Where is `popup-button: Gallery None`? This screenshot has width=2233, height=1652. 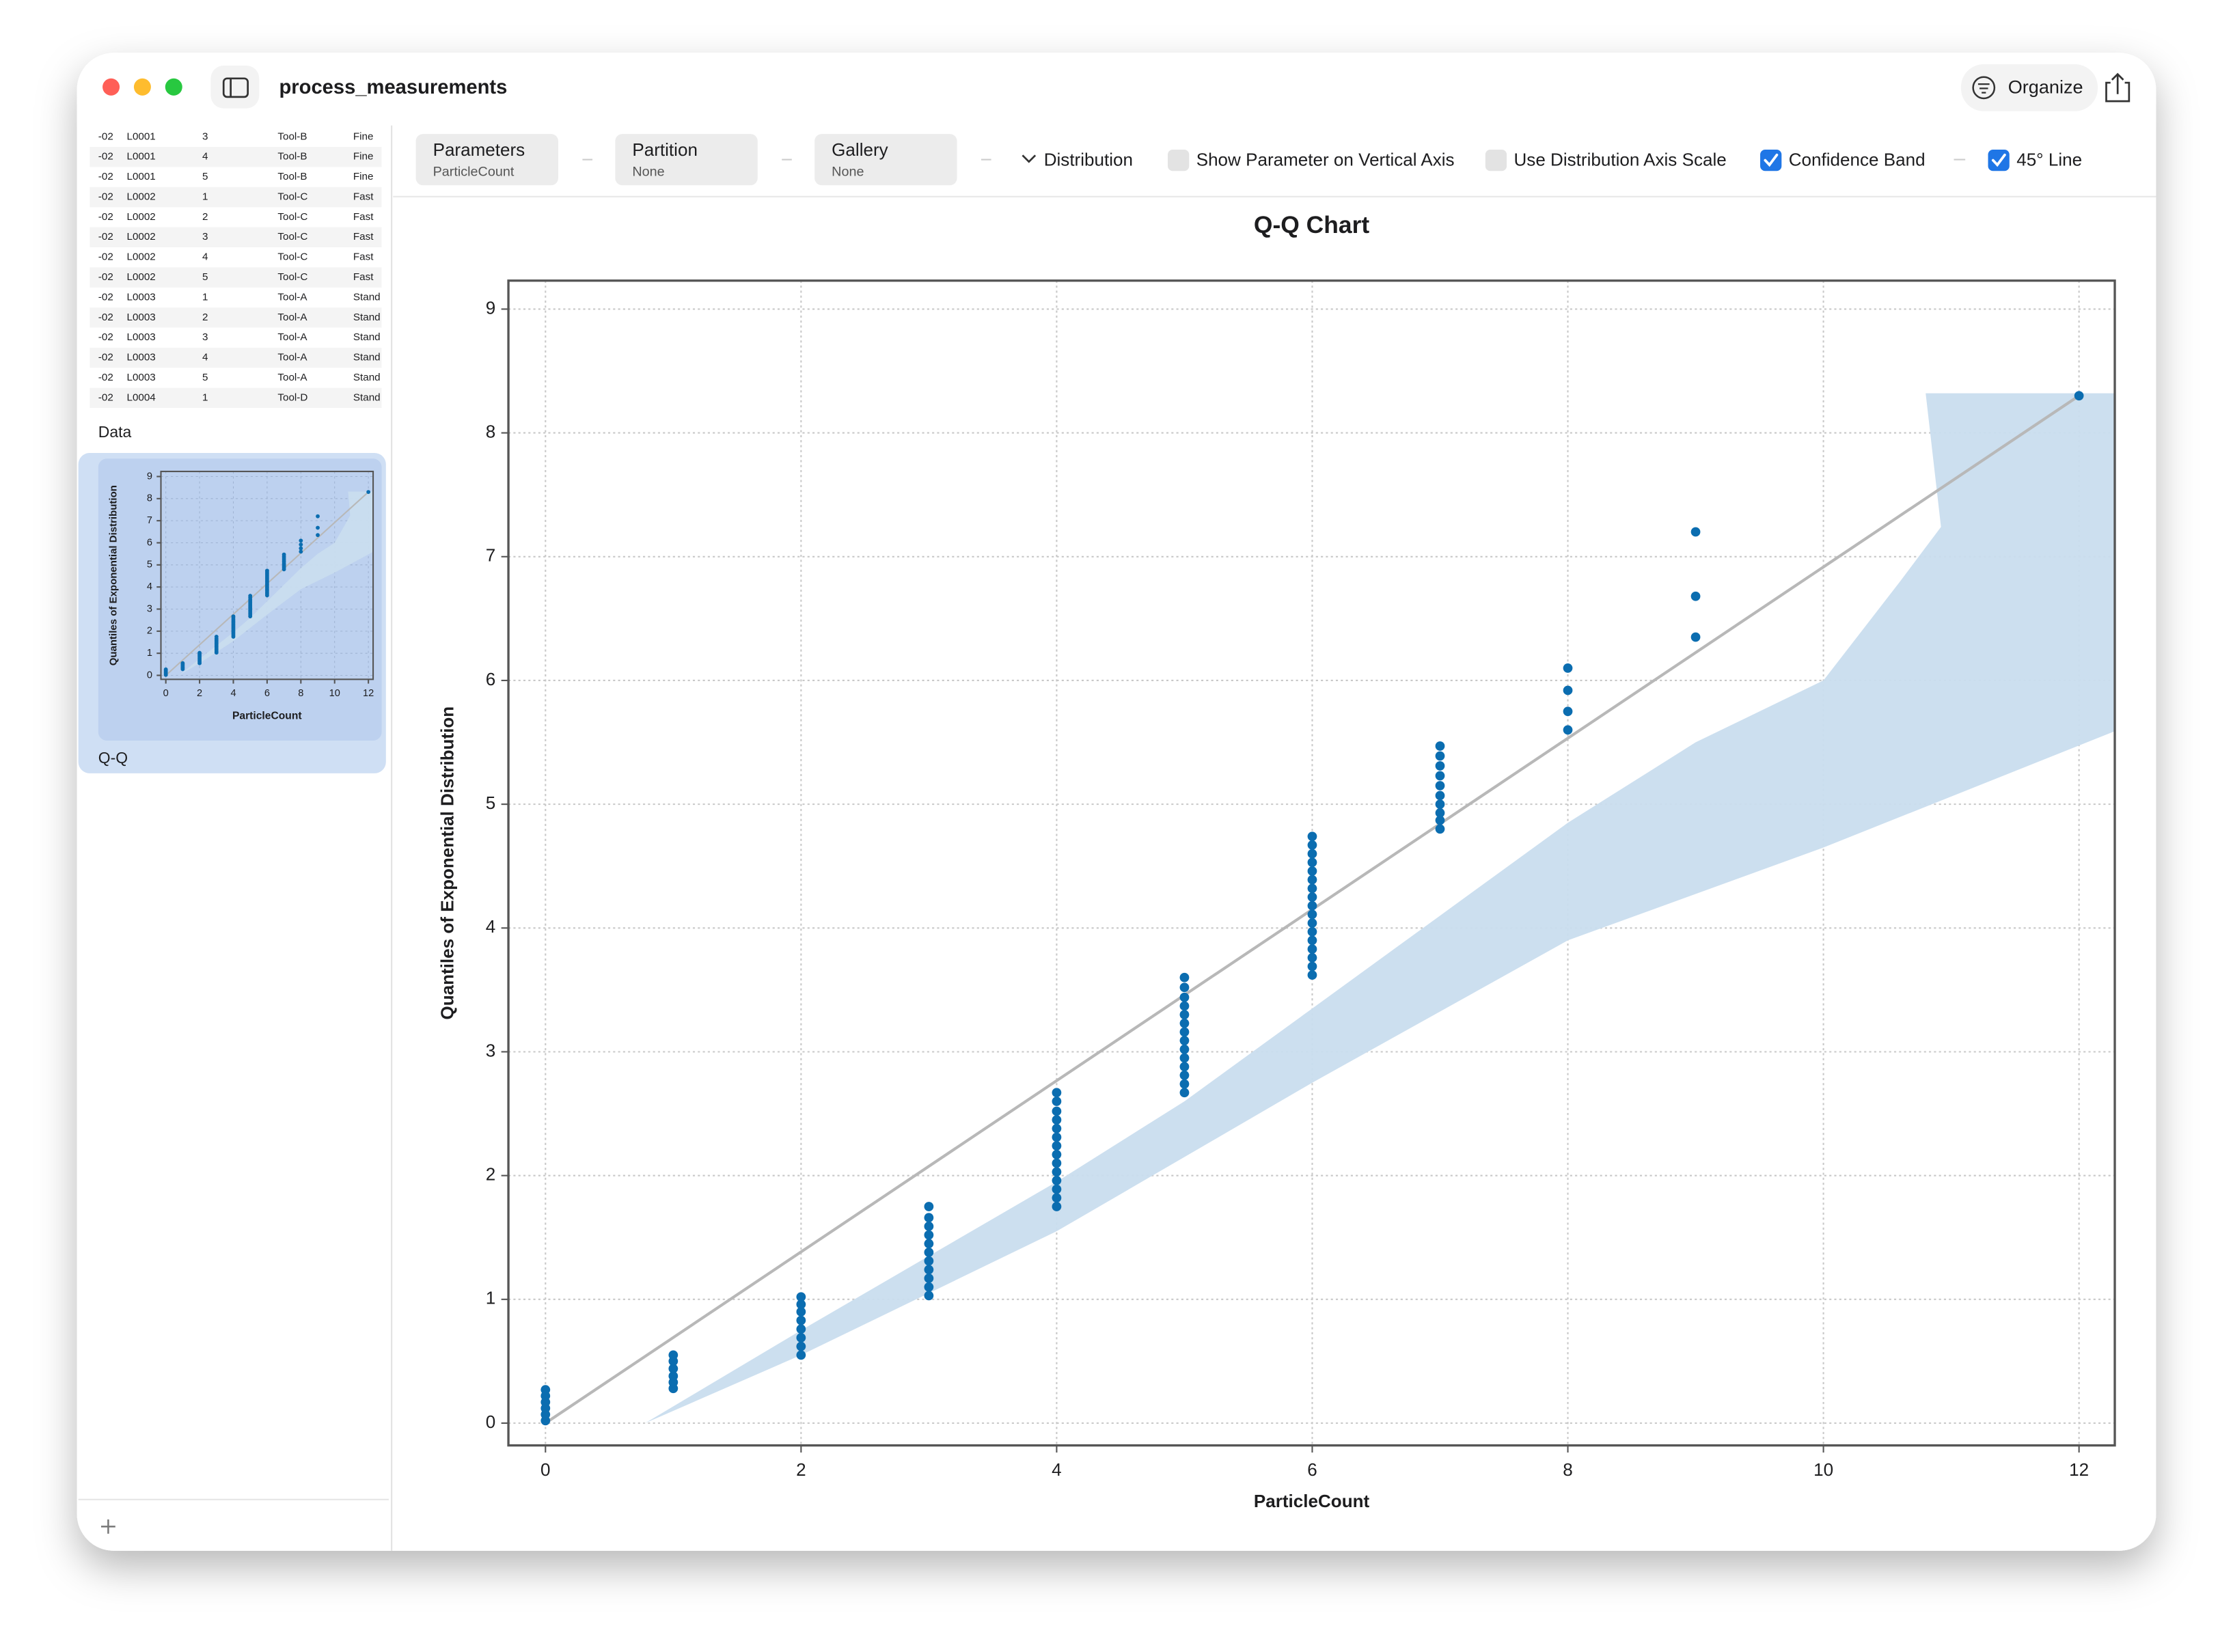 popup-button: Gallery None is located at coordinates (885, 160).